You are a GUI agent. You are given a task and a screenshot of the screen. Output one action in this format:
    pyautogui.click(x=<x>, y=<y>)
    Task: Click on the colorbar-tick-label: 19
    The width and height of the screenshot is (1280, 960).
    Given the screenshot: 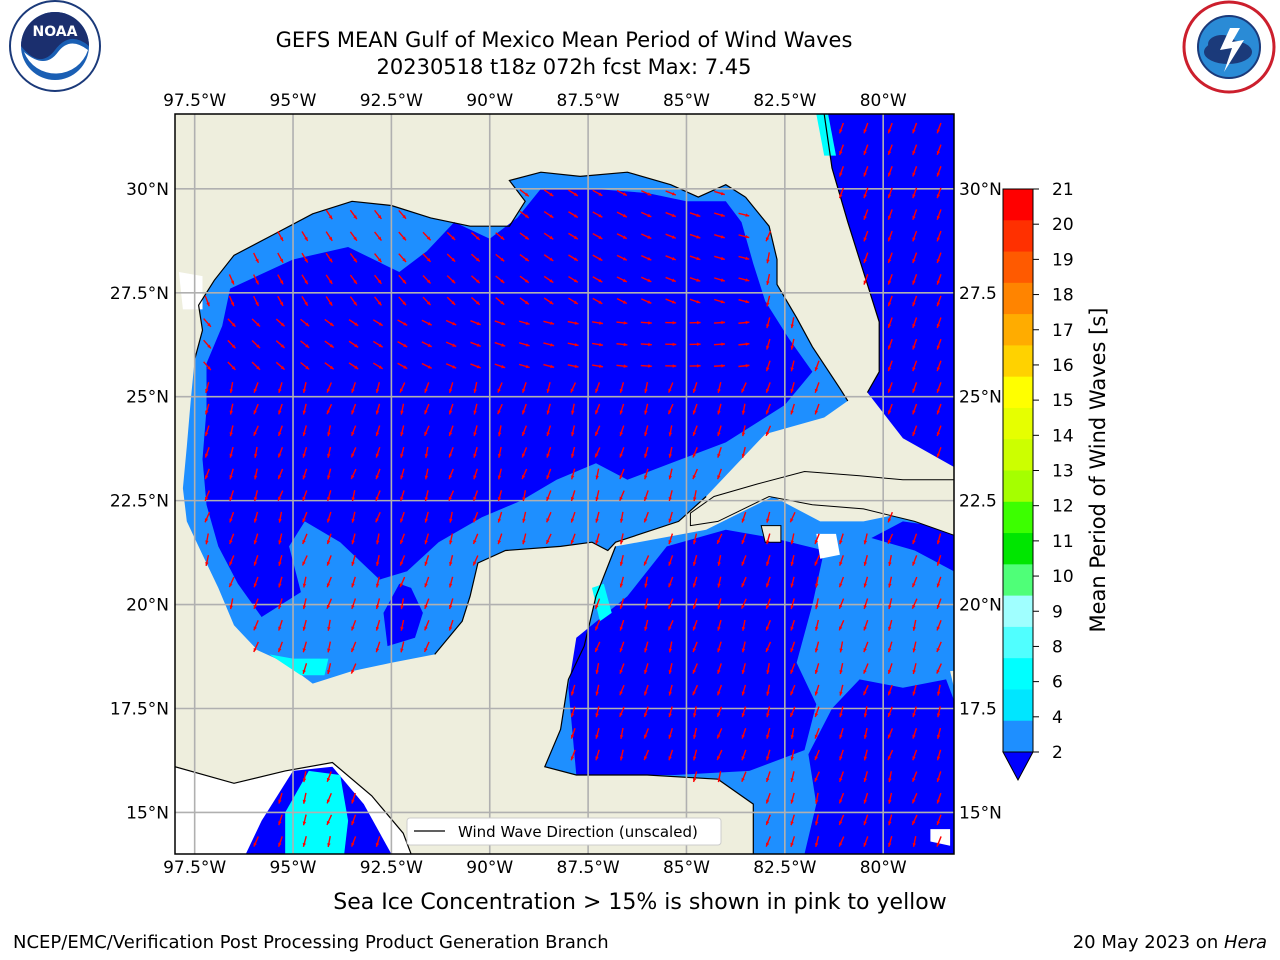 What is the action you would take?
    pyautogui.click(x=1063, y=260)
    